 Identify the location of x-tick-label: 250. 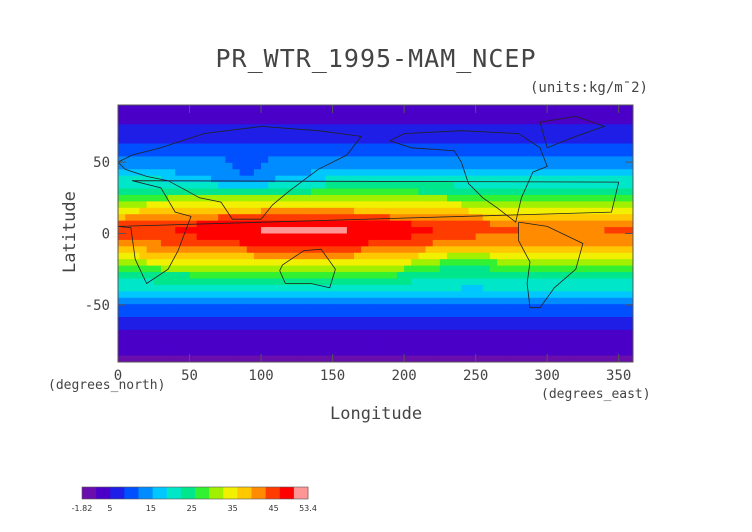
(475, 376).